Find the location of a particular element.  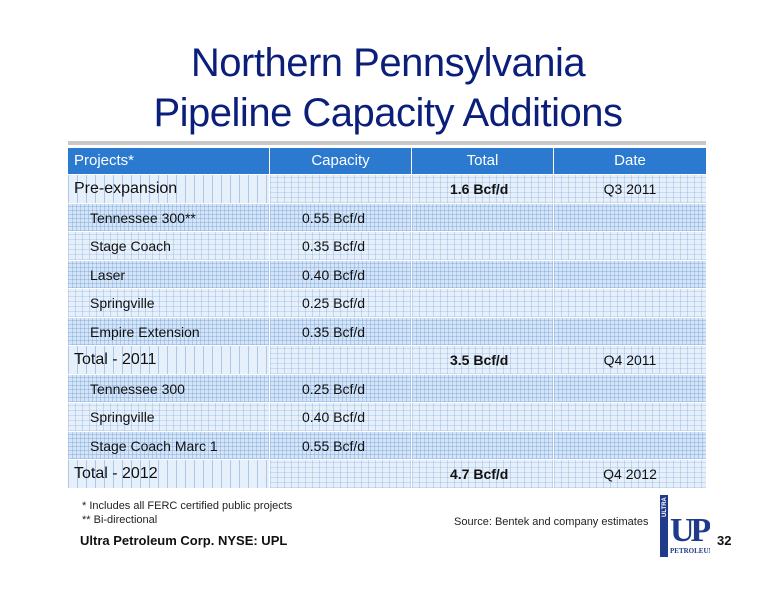

table-row: Pre-expansion 1.6 Bcf/d Q3 2011 is located at coordinates (387, 188).